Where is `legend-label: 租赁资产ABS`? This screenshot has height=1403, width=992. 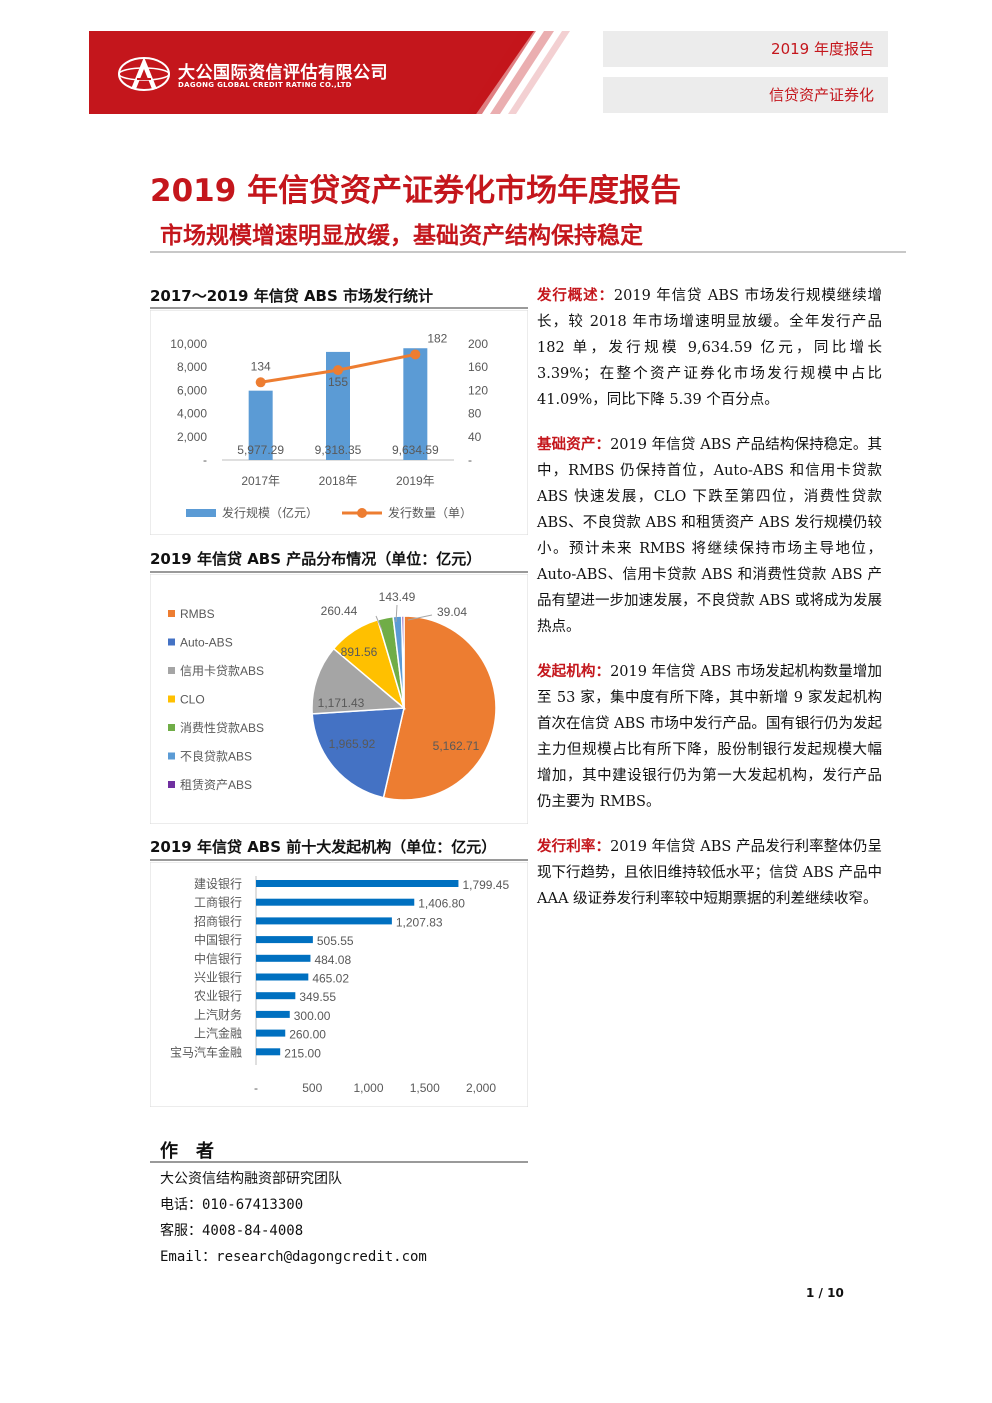 legend-label: 租赁资产ABS is located at coordinates (216, 785).